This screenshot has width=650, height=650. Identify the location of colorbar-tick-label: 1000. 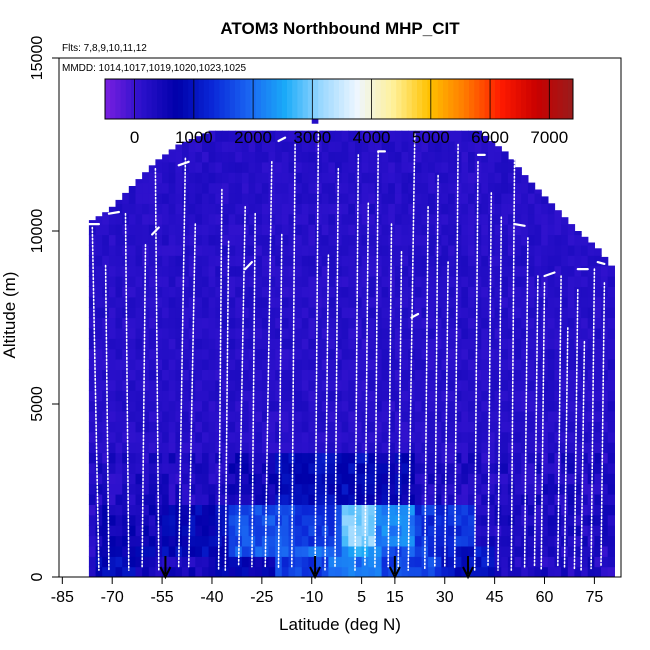
(194, 137).